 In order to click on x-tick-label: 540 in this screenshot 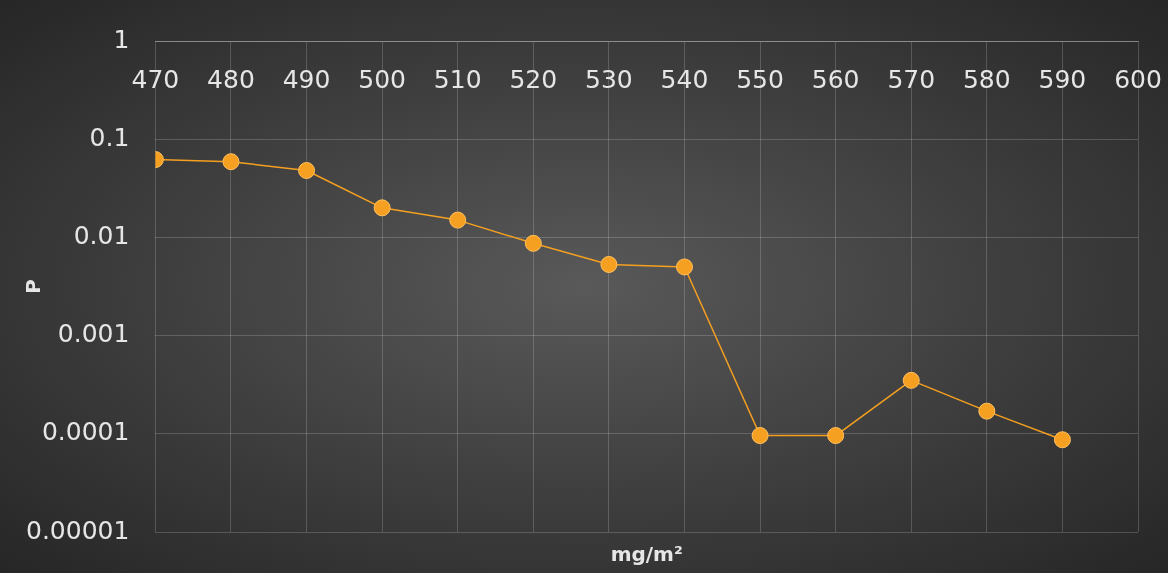, I will do `click(684, 79)`.